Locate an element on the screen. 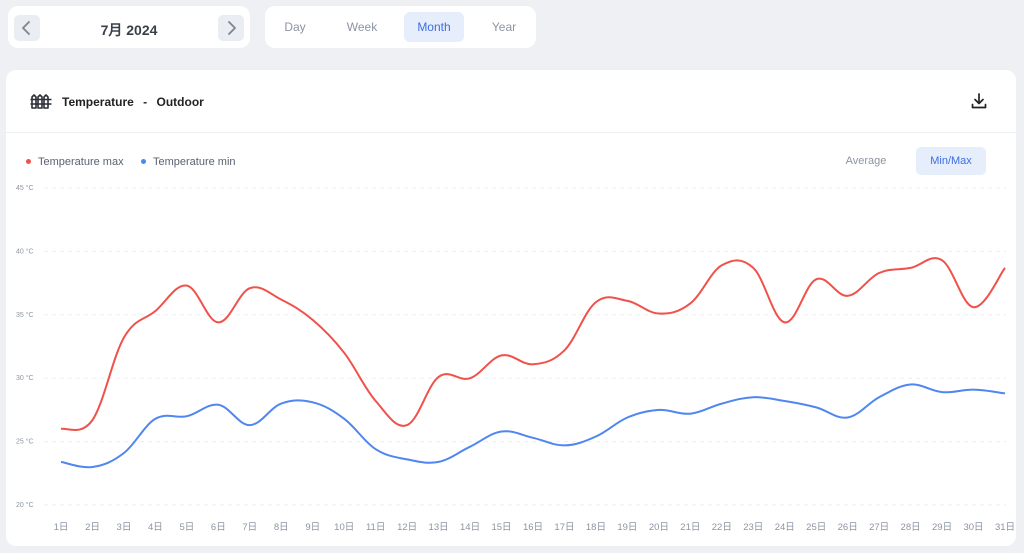 Image resolution: width=1024 pixels, height=553 pixels. x-tick-label: 28日 is located at coordinates (911, 527).